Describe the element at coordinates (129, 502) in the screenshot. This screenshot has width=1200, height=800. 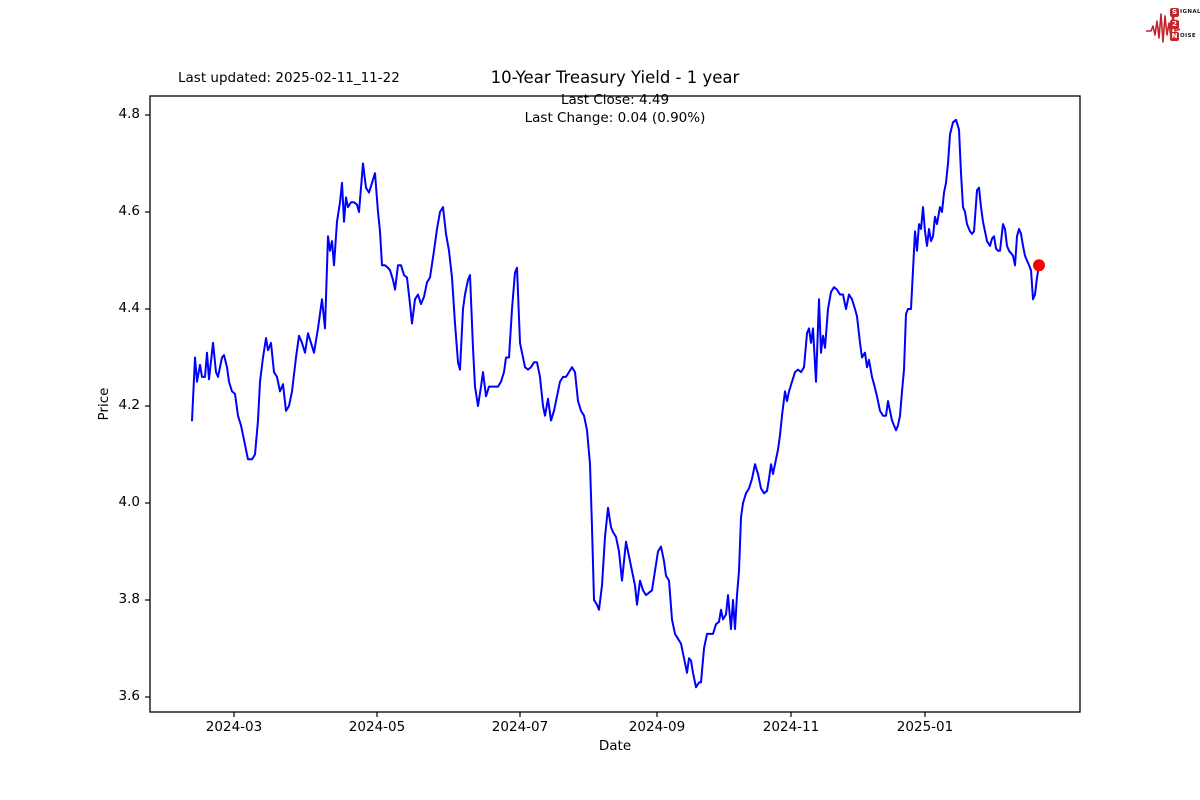
I see `y-tick-label: 4.0` at that location.